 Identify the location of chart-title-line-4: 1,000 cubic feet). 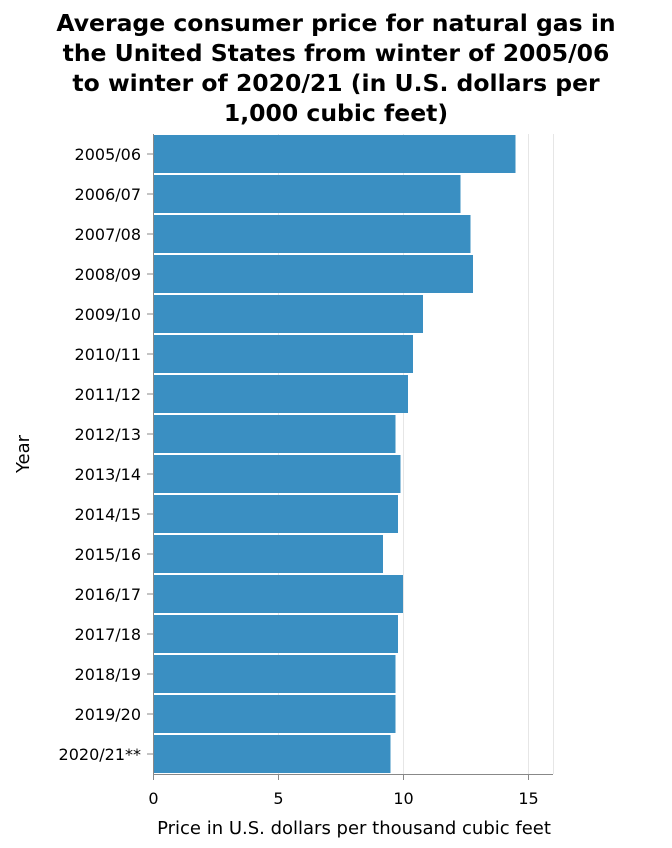
(336, 113).